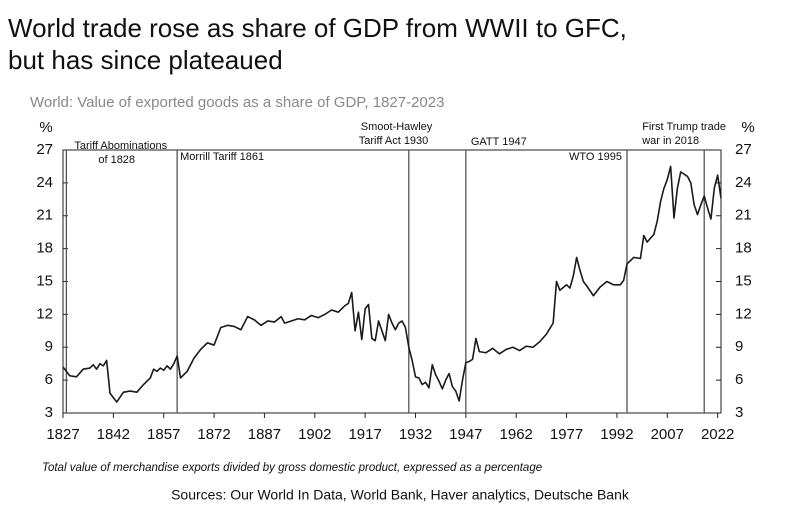 This screenshot has height=518, width=800. I want to click on chart-title: but has since plateaued, so click(145, 60).